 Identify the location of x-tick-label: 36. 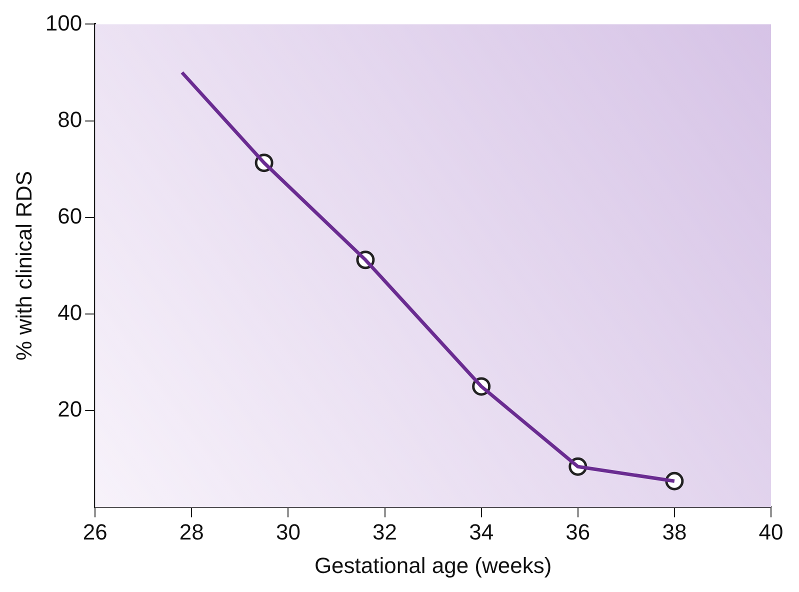
(578, 531).